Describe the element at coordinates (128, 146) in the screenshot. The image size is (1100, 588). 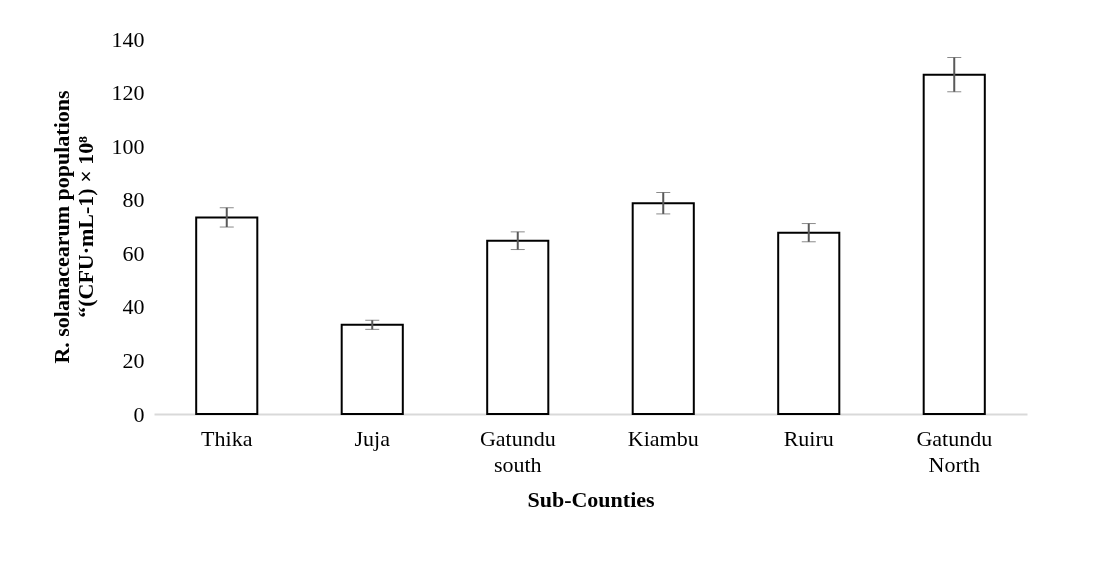
I see `y-tick-label: 100` at that location.